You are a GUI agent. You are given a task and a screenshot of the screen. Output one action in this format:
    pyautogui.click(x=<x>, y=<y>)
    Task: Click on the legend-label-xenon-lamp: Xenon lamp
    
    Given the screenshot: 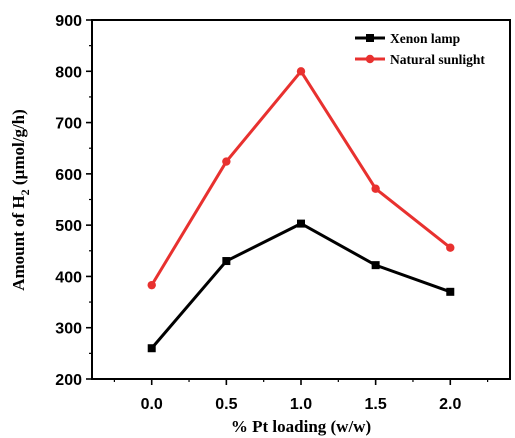 What is the action you would take?
    pyautogui.click(x=425, y=38)
    